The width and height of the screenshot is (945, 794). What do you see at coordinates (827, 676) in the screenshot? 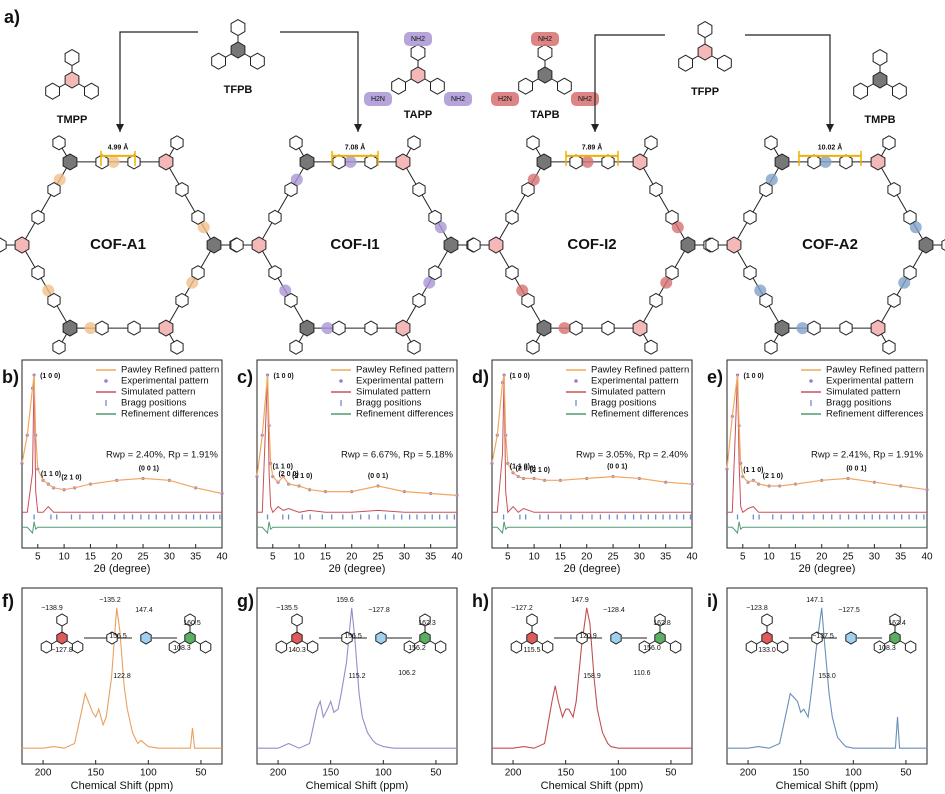
I see `shift-annotation: 153.0` at bounding box center [827, 676].